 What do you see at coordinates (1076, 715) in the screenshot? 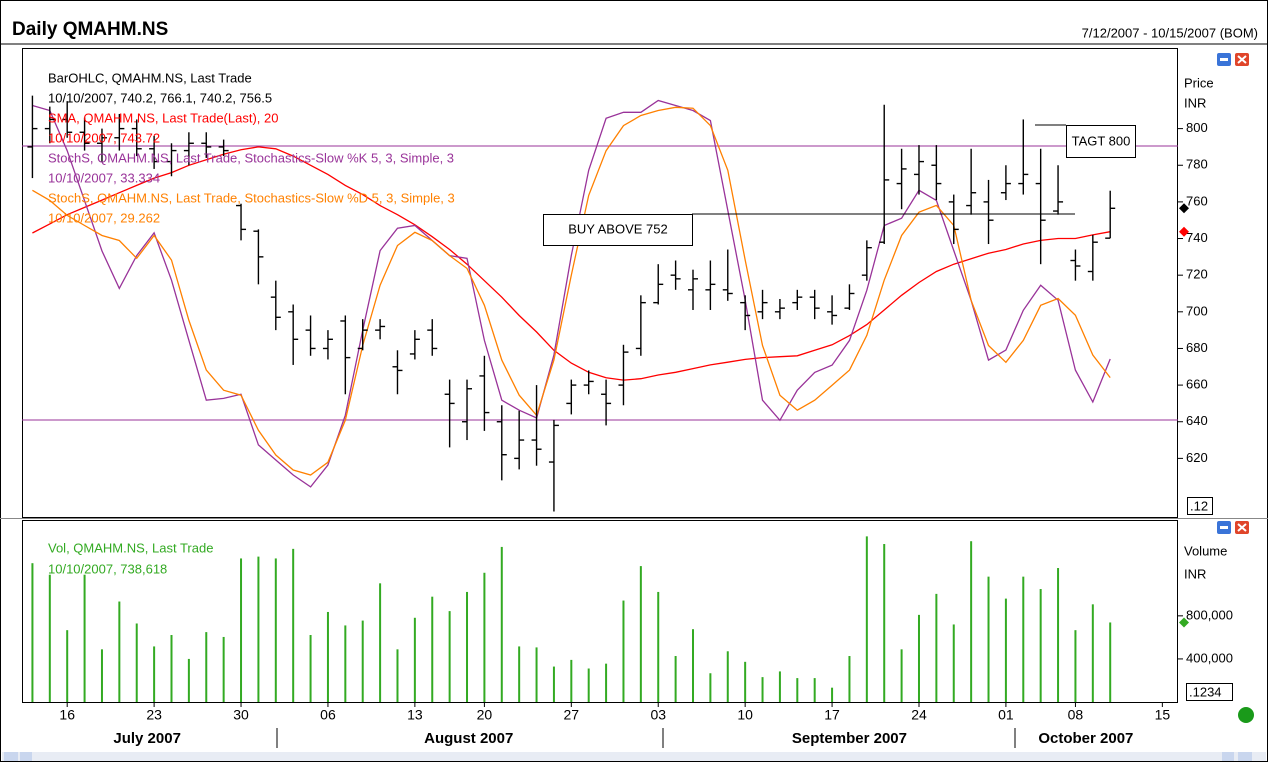
I see `x-tick-label: 08` at bounding box center [1076, 715].